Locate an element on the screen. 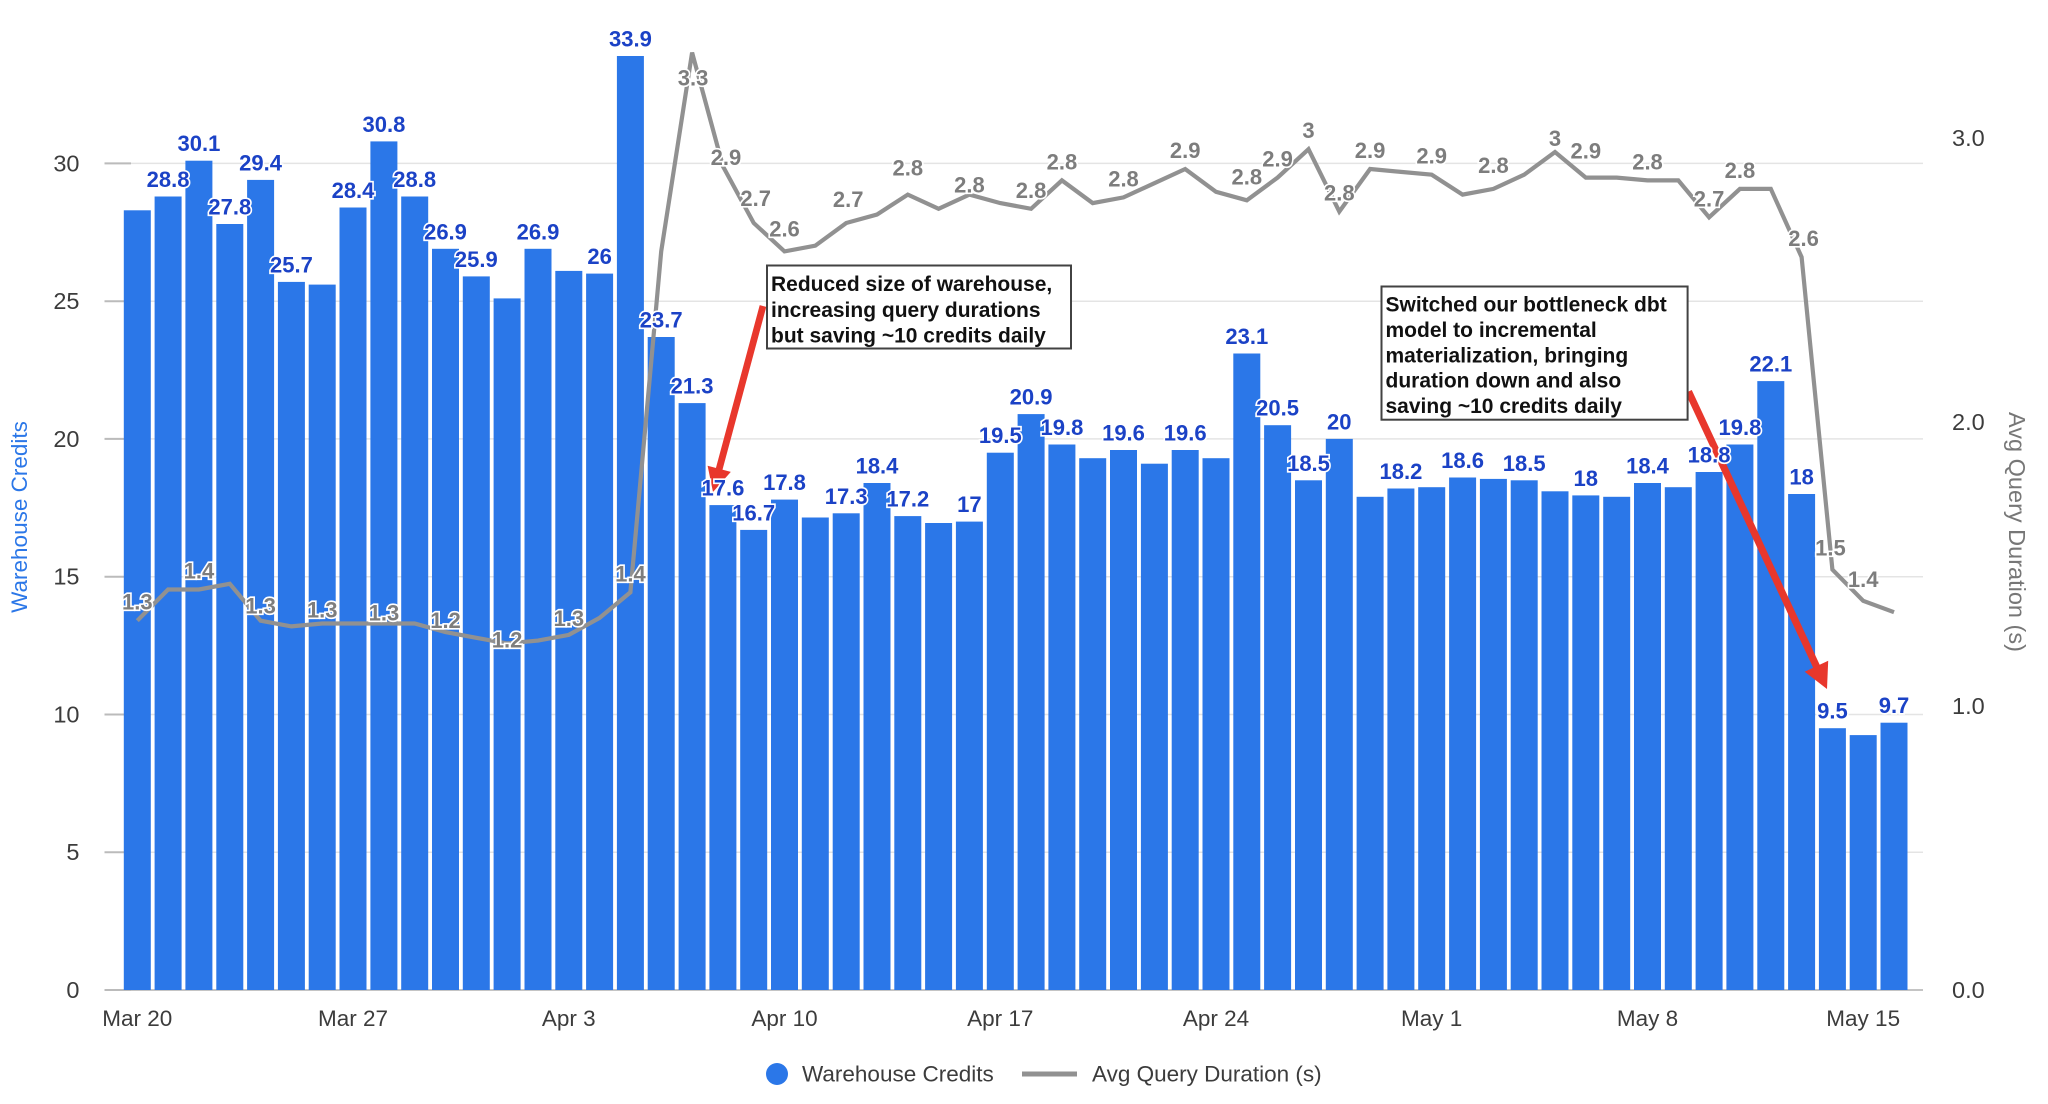 This screenshot has height=1104, width=2048. svg-text: 30.1 is located at coordinates (198, 143).